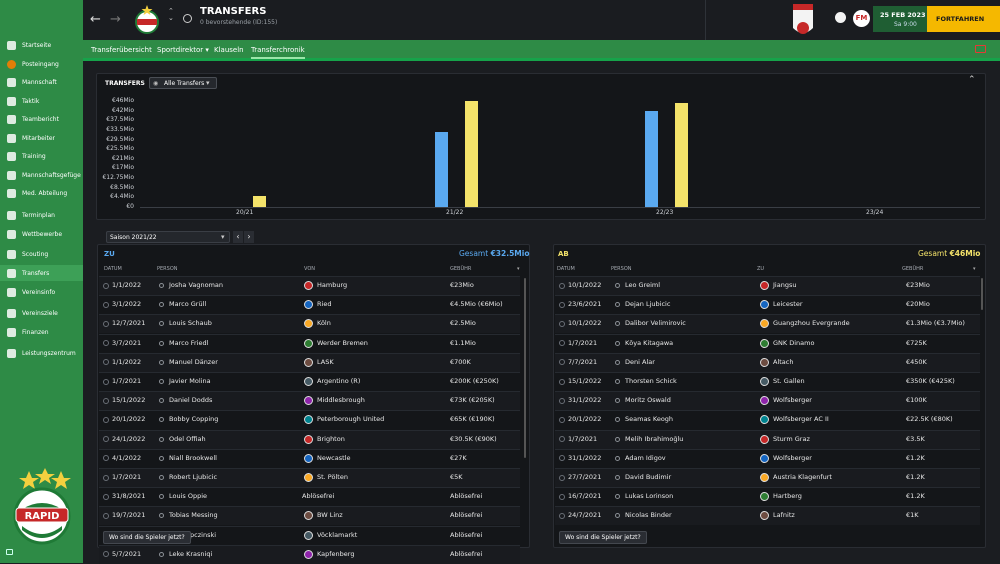 The height and width of the screenshot is (564, 1000). What do you see at coordinates (193, 534) in the screenshot?
I see `player-name-link: Paul Lipczinski` at bounding box center [193, 534].